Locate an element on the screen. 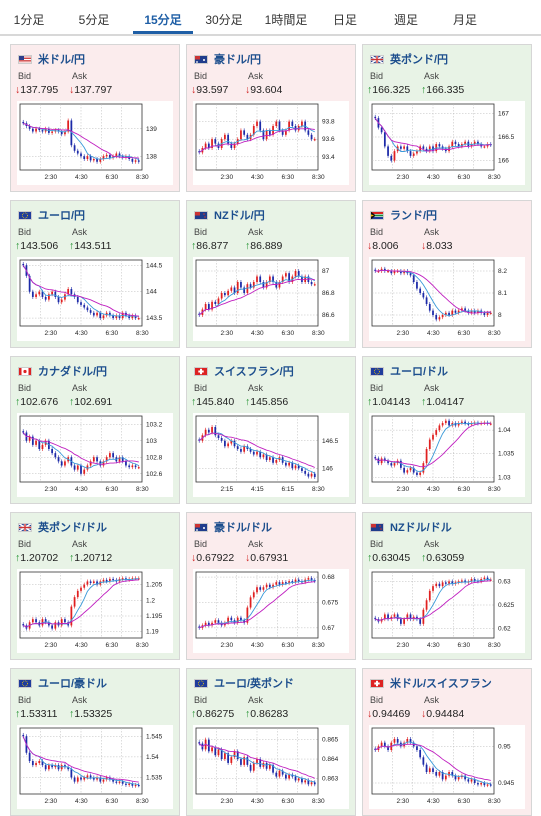 The height and width of the screenshot is (816, 541). pair-title: カナダドル/円 is located at coordinates (62, 371).